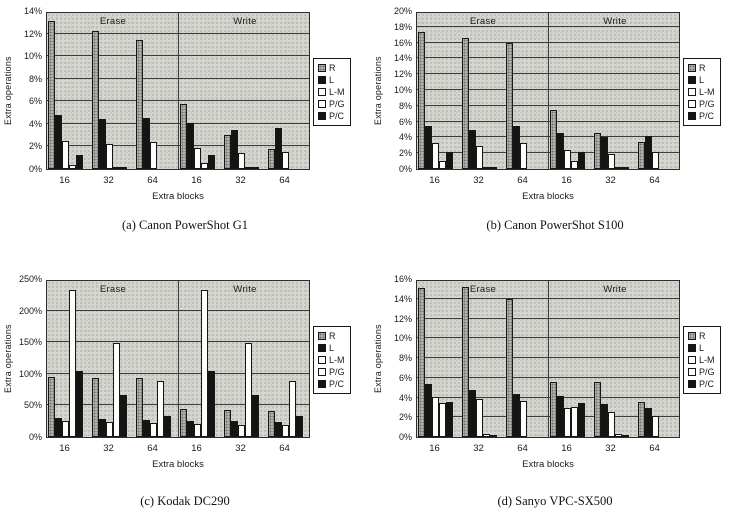  I want to click on y-axis-tick-labels: 0% 2% 4% 6% 8% 10% 12% 14% 16% 18% 20%, so click(391, 90).